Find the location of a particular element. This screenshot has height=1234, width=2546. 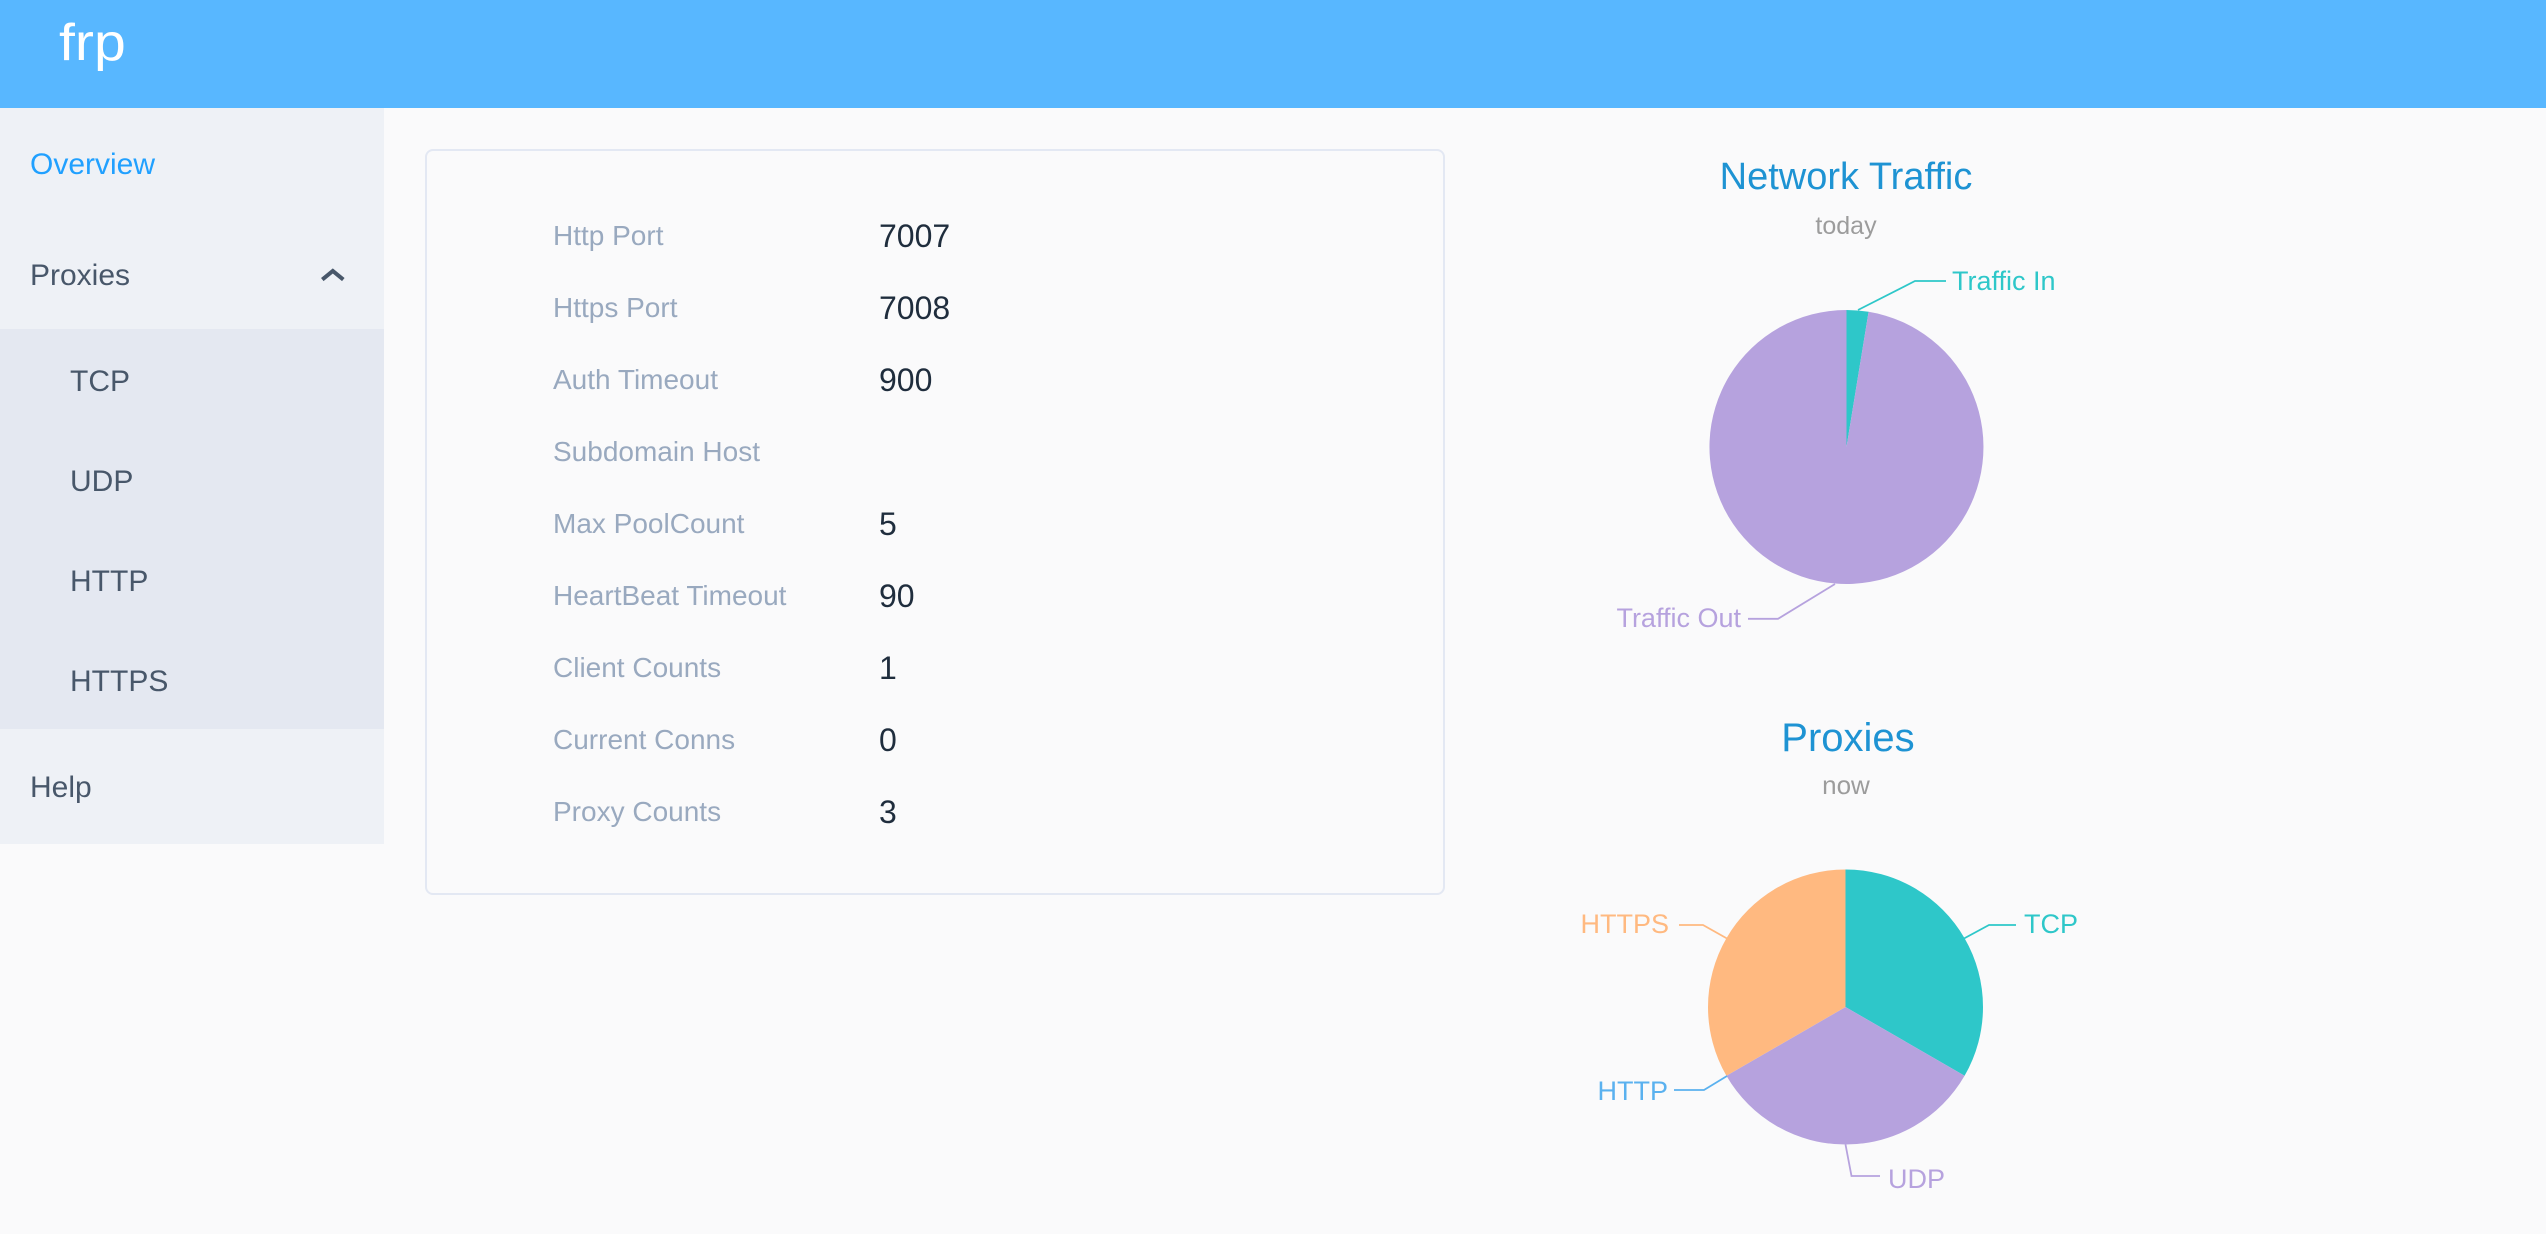

svg-text: today is located at coordinates (1846, 226).